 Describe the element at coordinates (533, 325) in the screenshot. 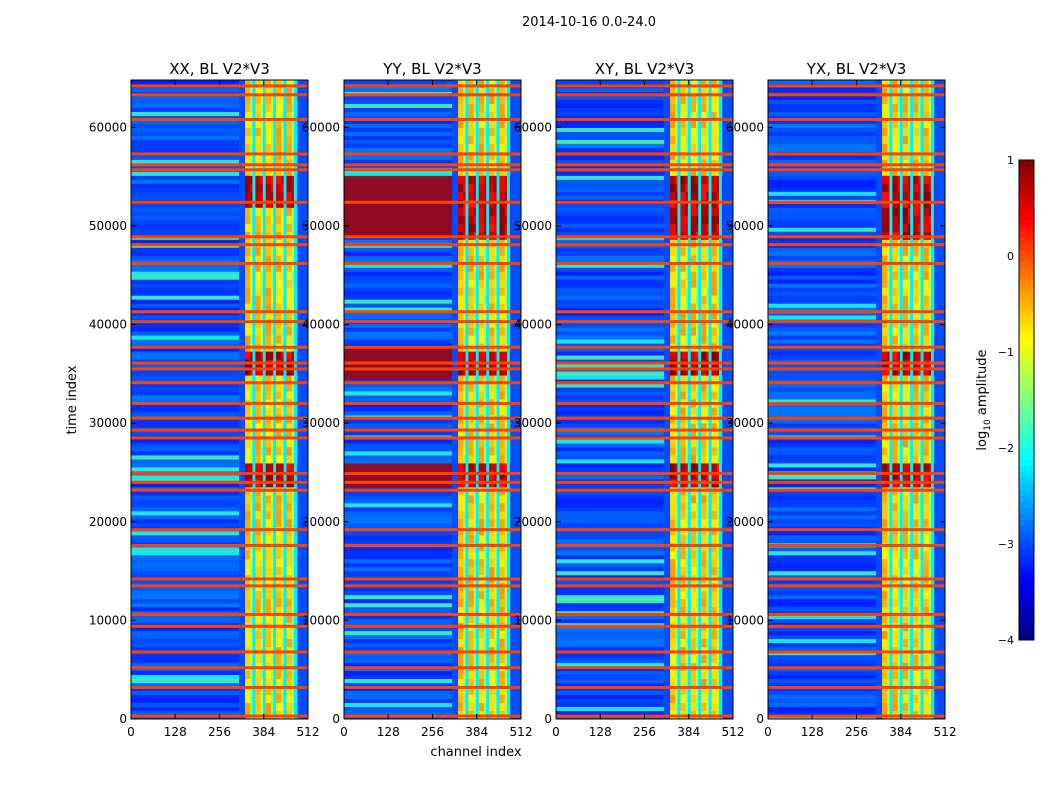

I see `y-tick-label: 40000` at that location.